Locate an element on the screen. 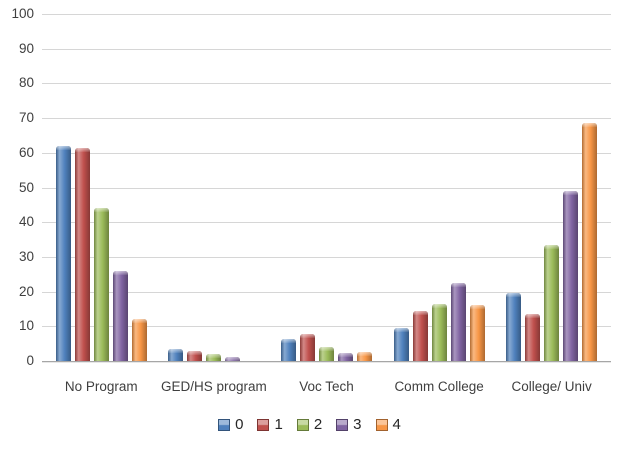  bar-series-2-ged-hs-program is located at coordinates (214, 357).